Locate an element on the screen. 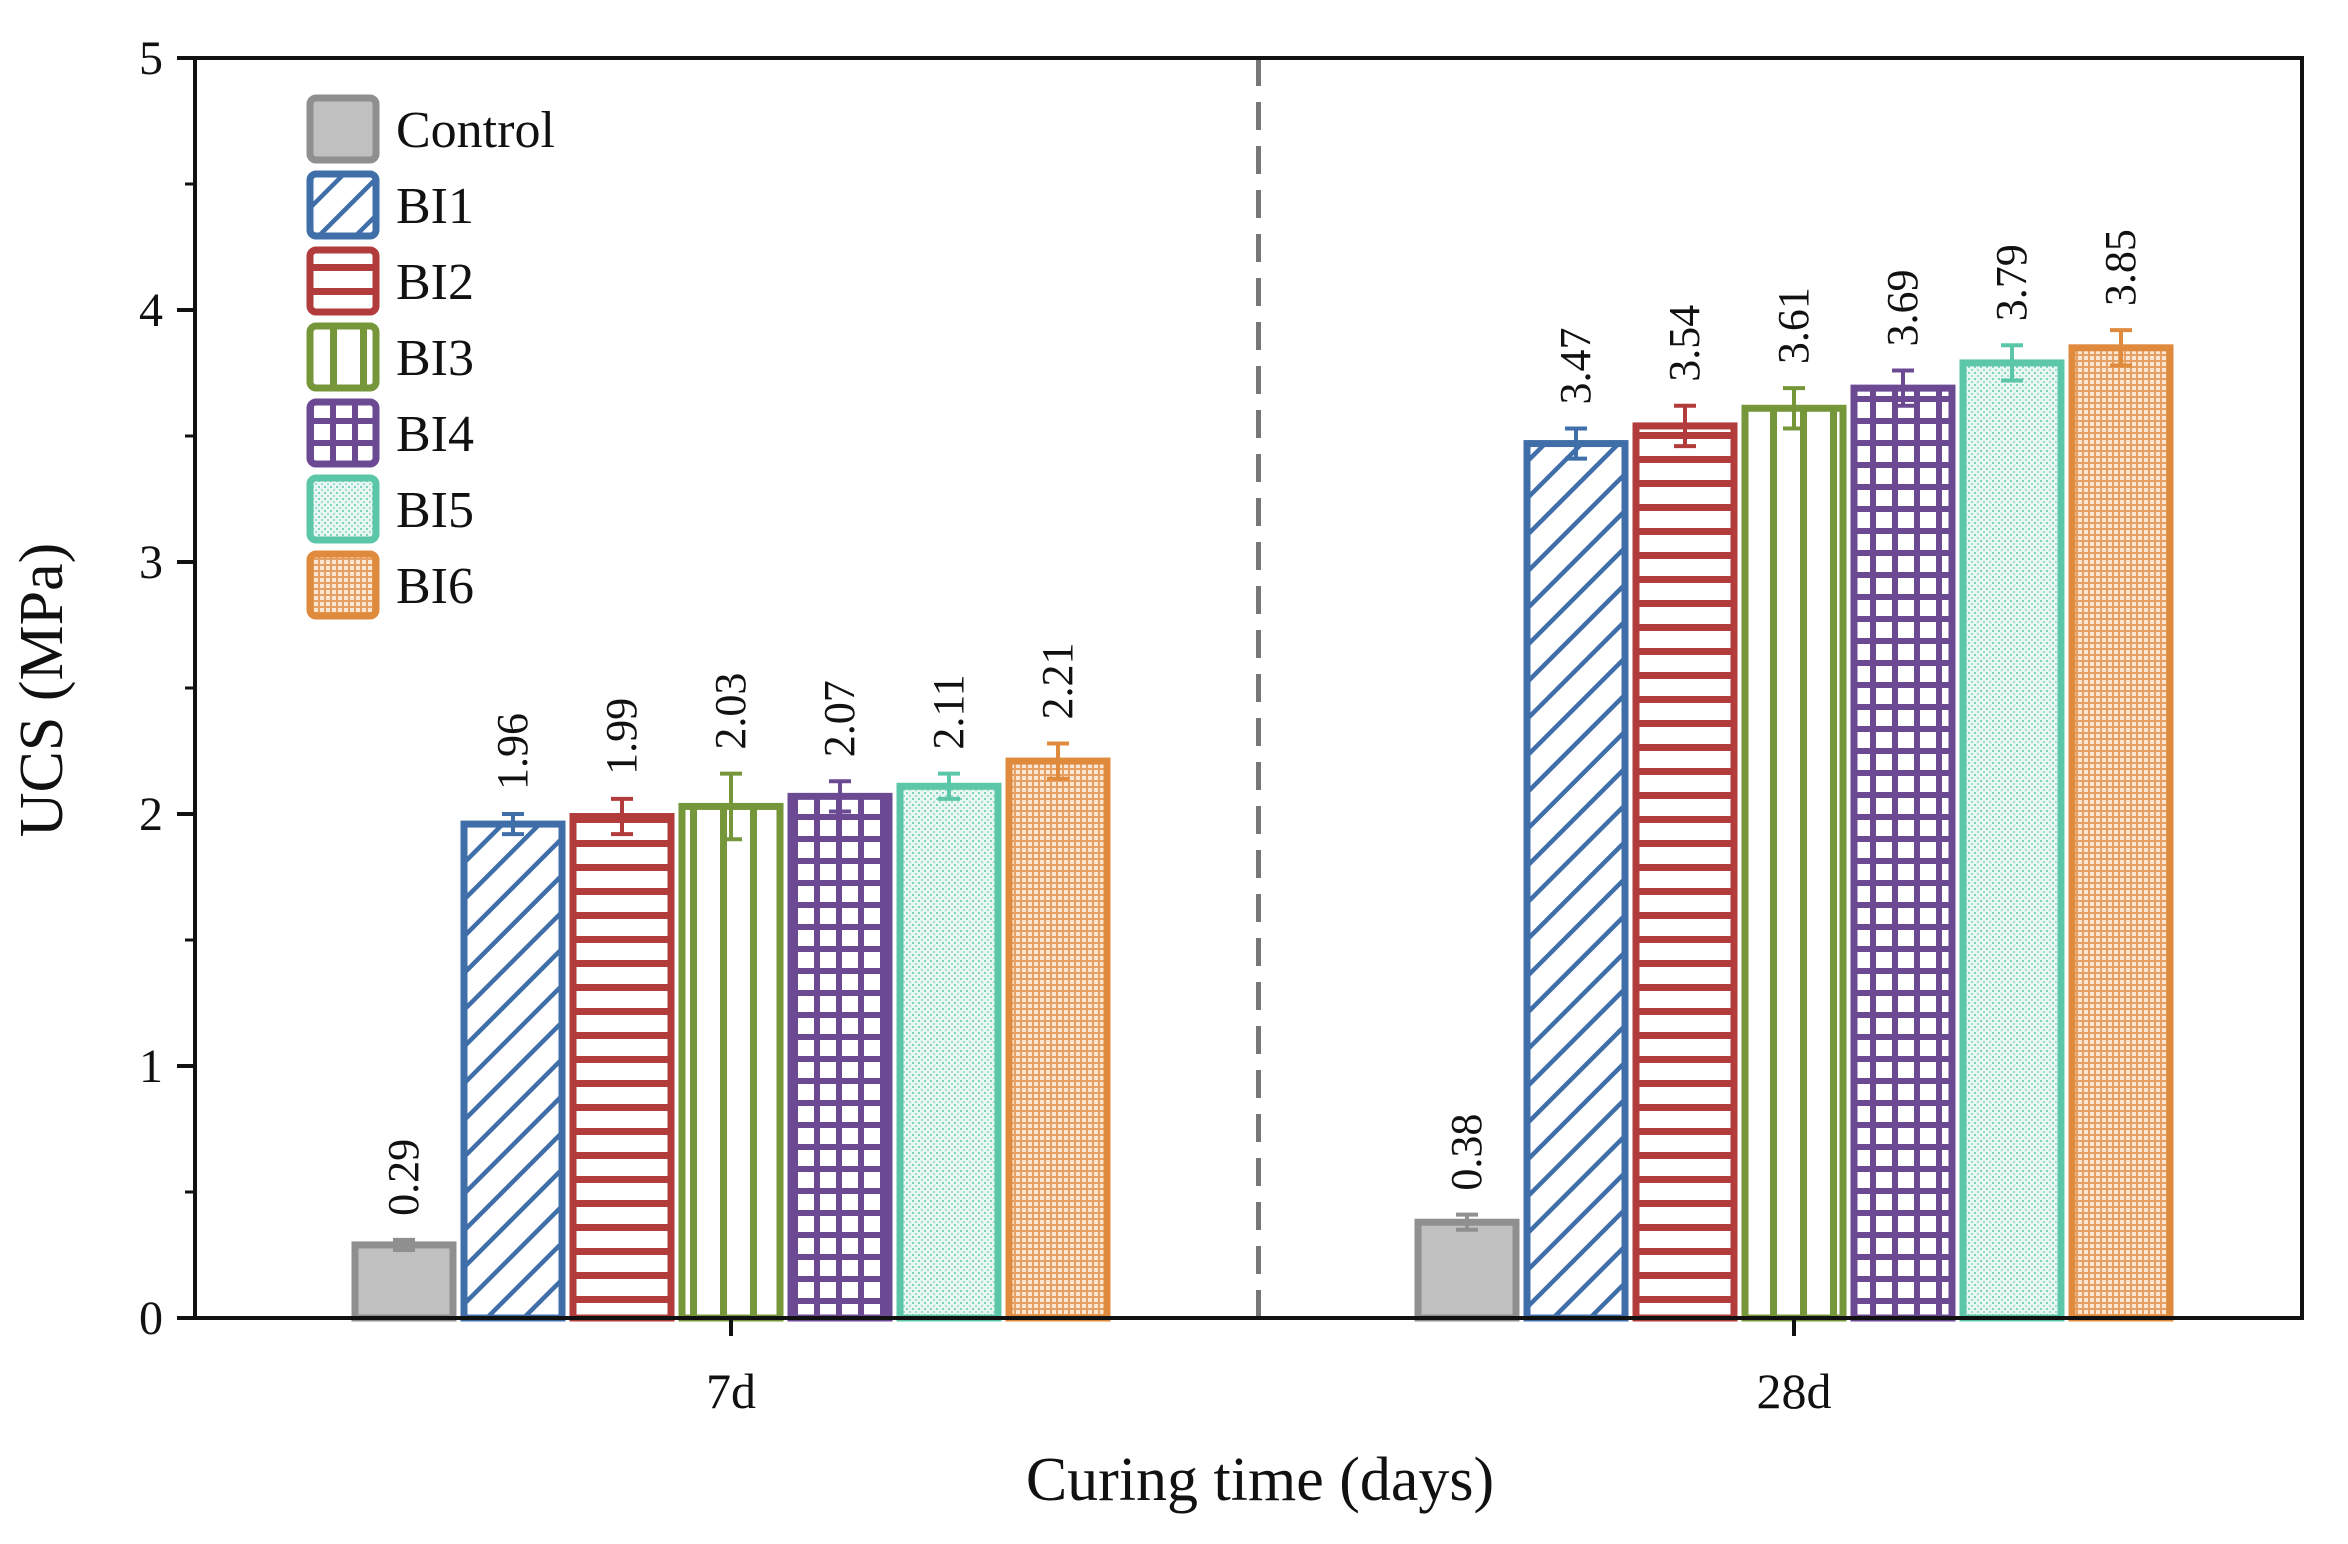  data-label: 2.07 is located at coordinates (839, 718).